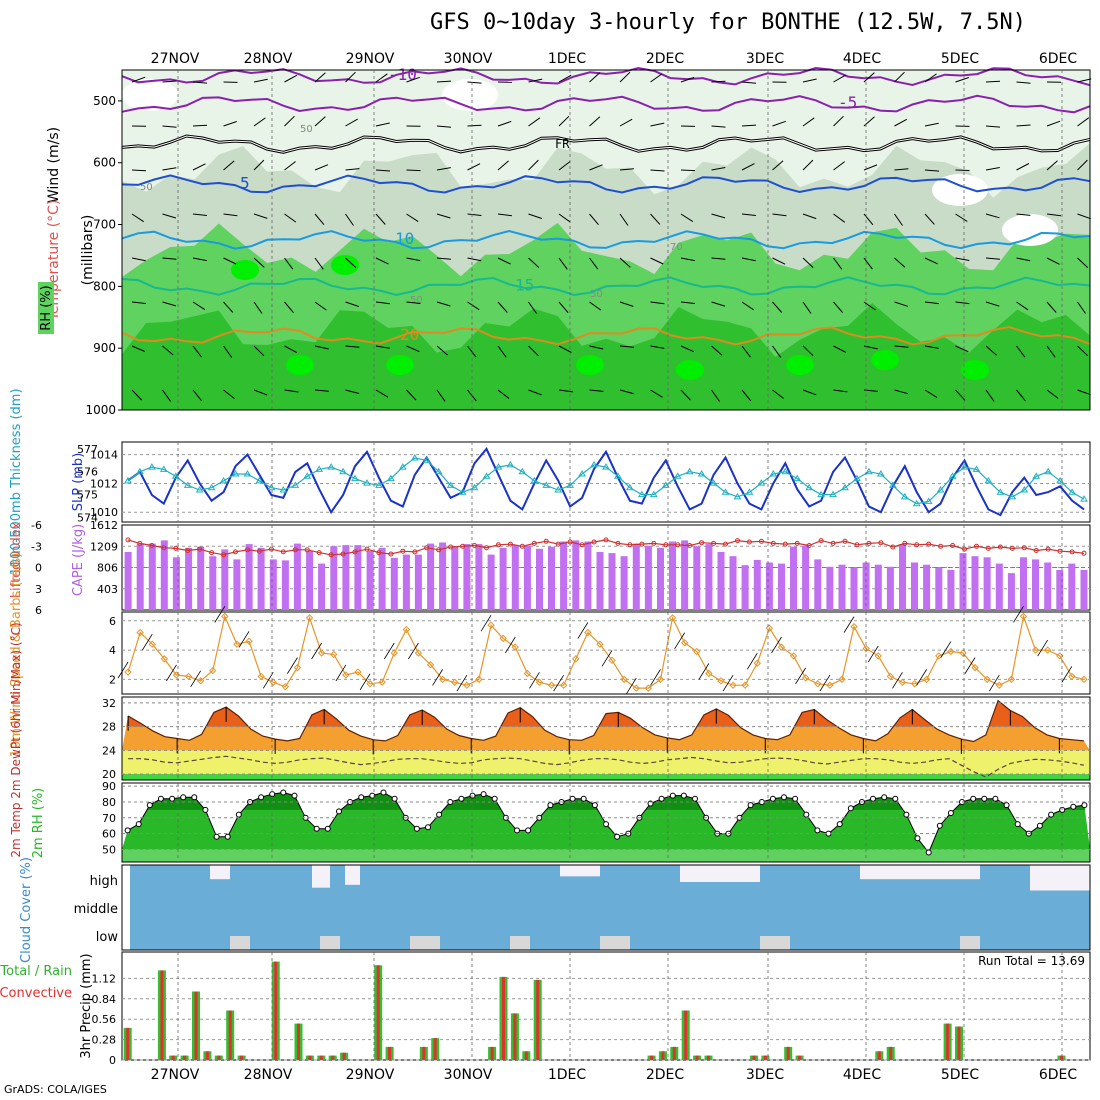  Describe the element at coordinates (920, 872) in the screenshot. I see `cloud-high-bar` at that location.